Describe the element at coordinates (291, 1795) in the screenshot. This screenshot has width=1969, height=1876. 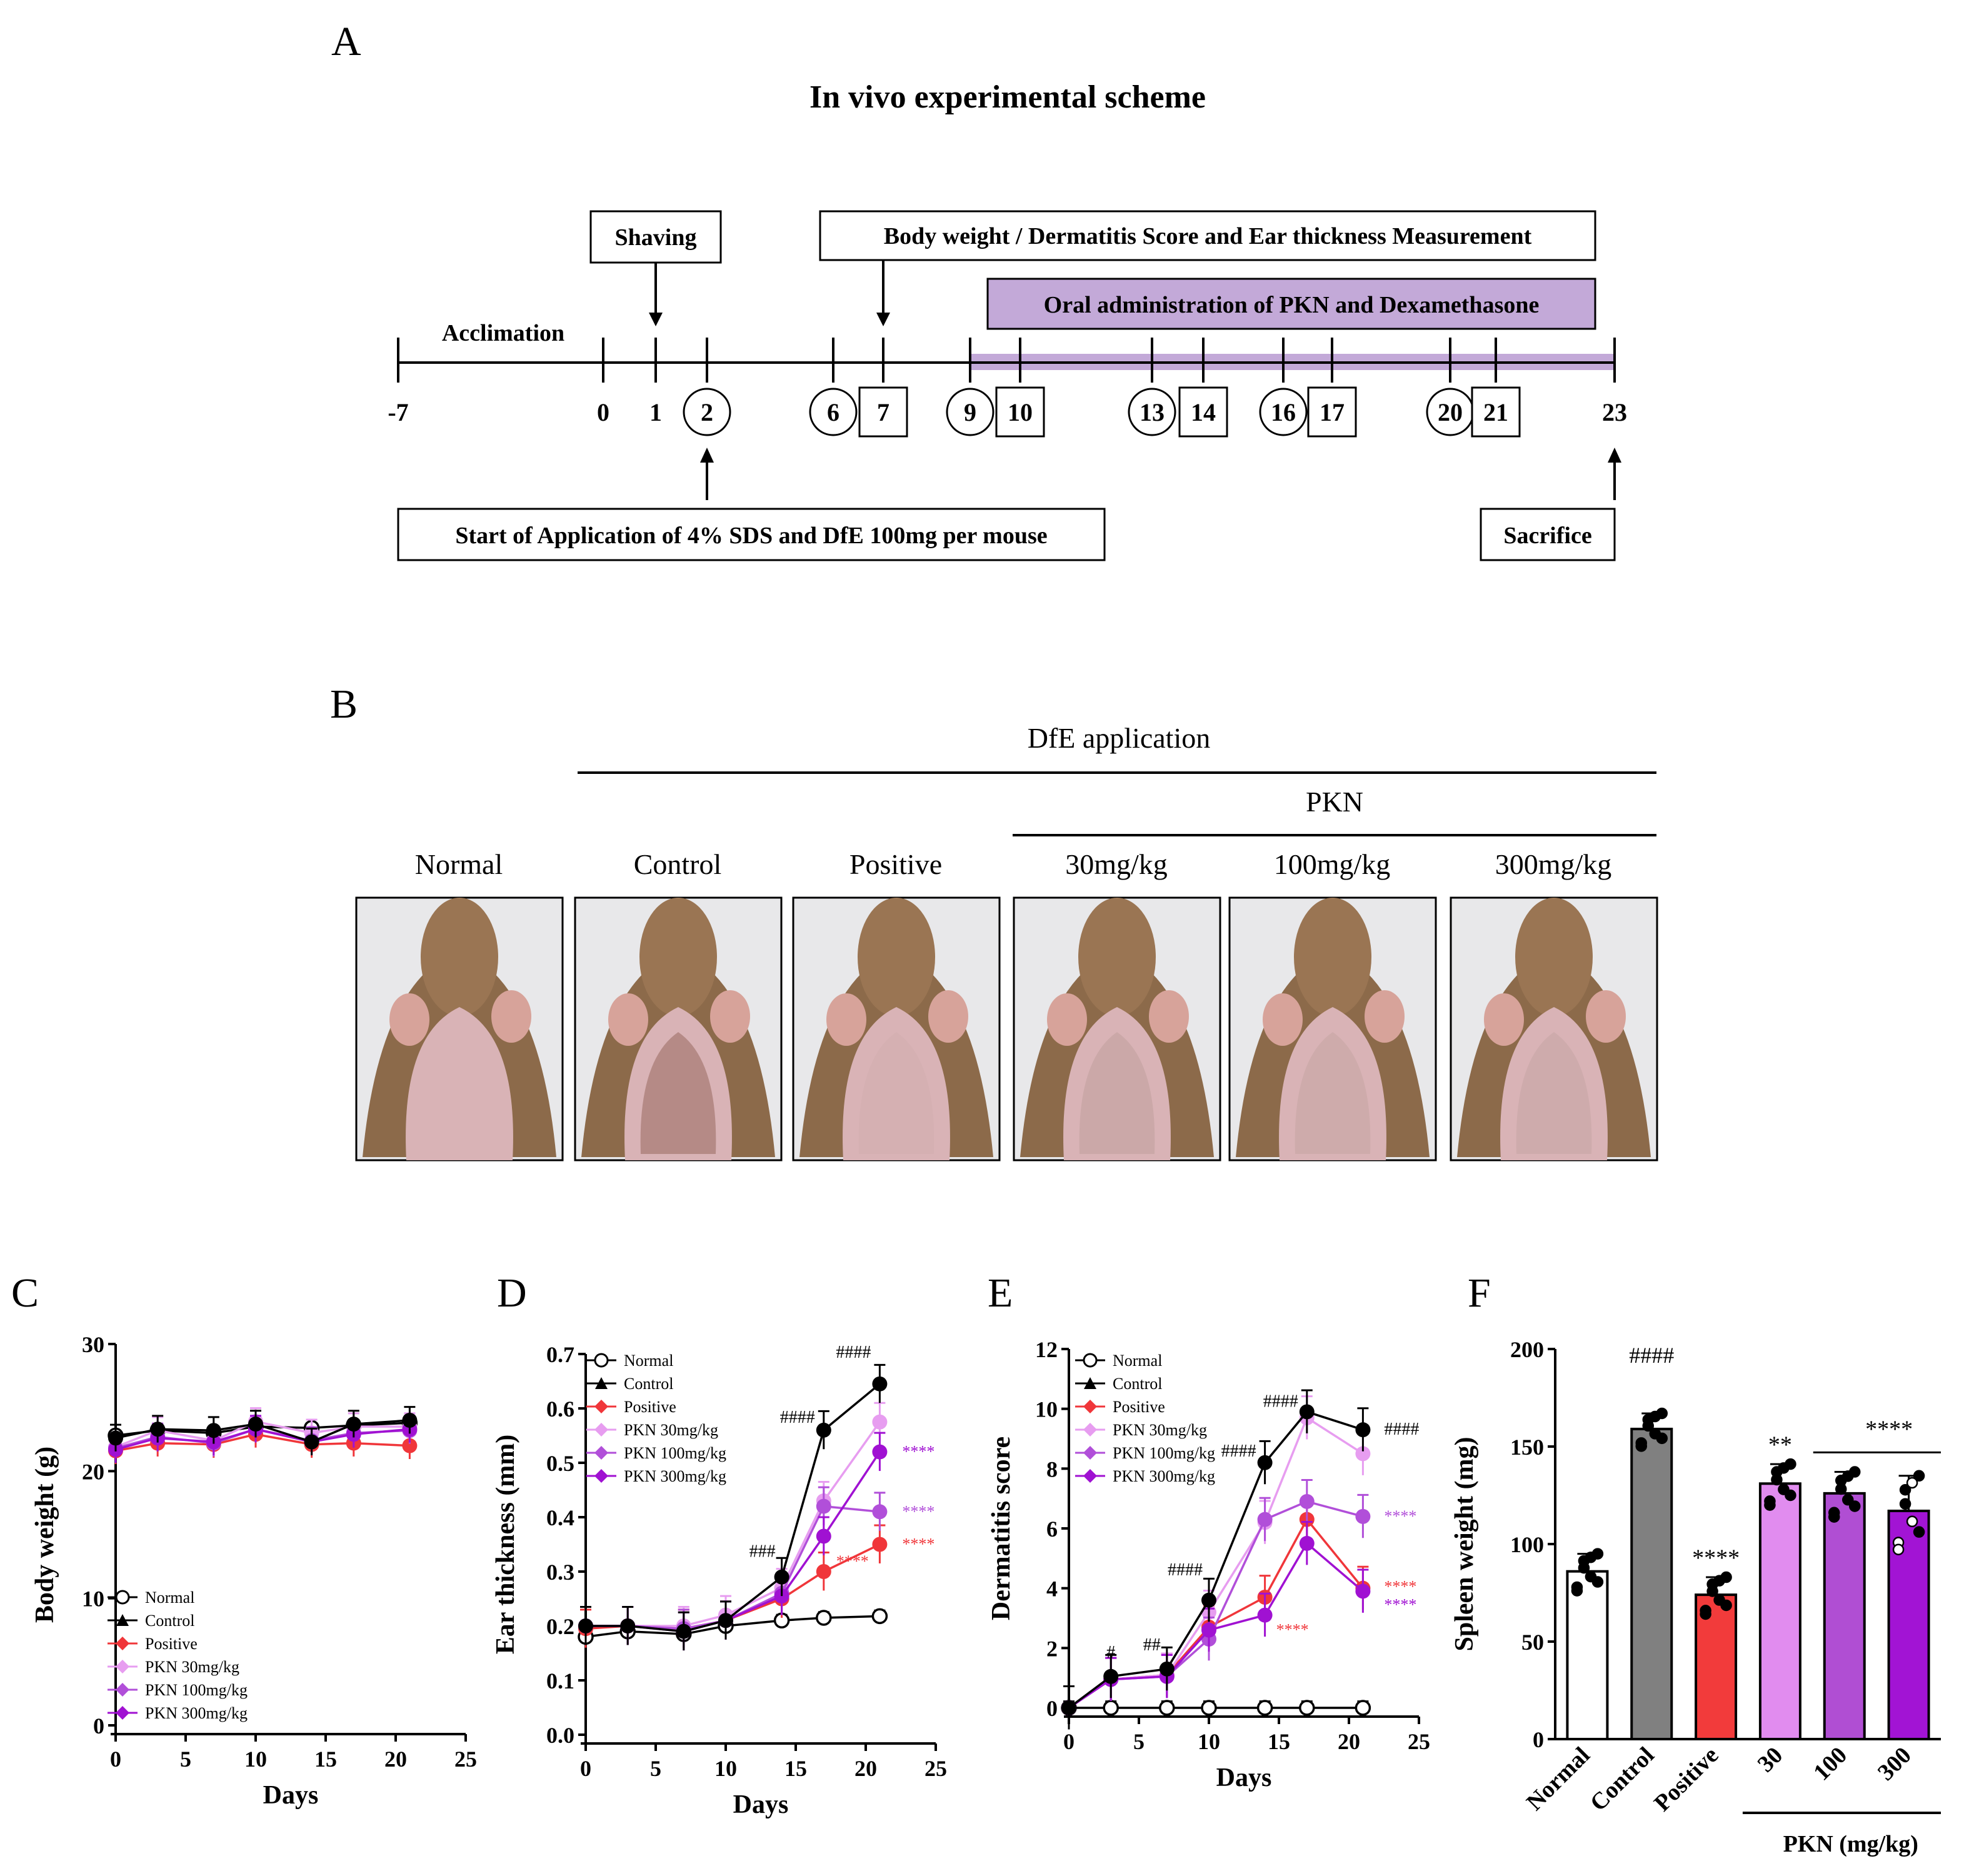
I see `x-axis-title: Days` at that location.